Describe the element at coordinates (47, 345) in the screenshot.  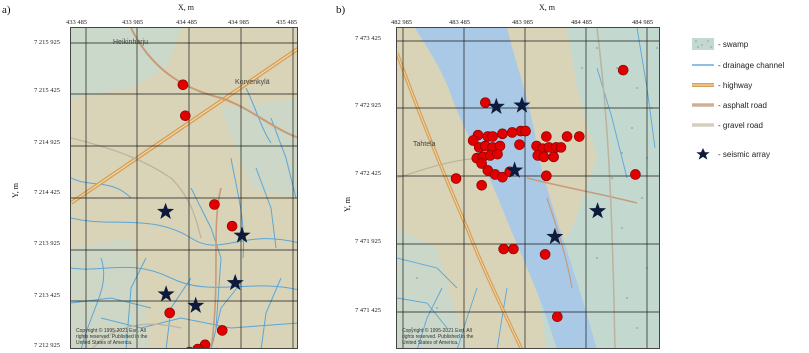
I see `panel-a-y-tick-7: 7 212 925` at that location.